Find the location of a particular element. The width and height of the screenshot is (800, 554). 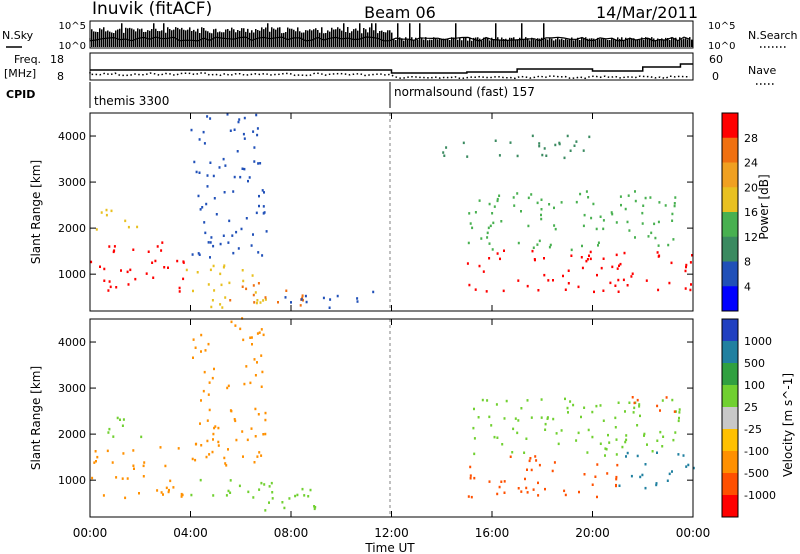

power-colorbar-label: Power [dB] is located at coordinates (764, 206).